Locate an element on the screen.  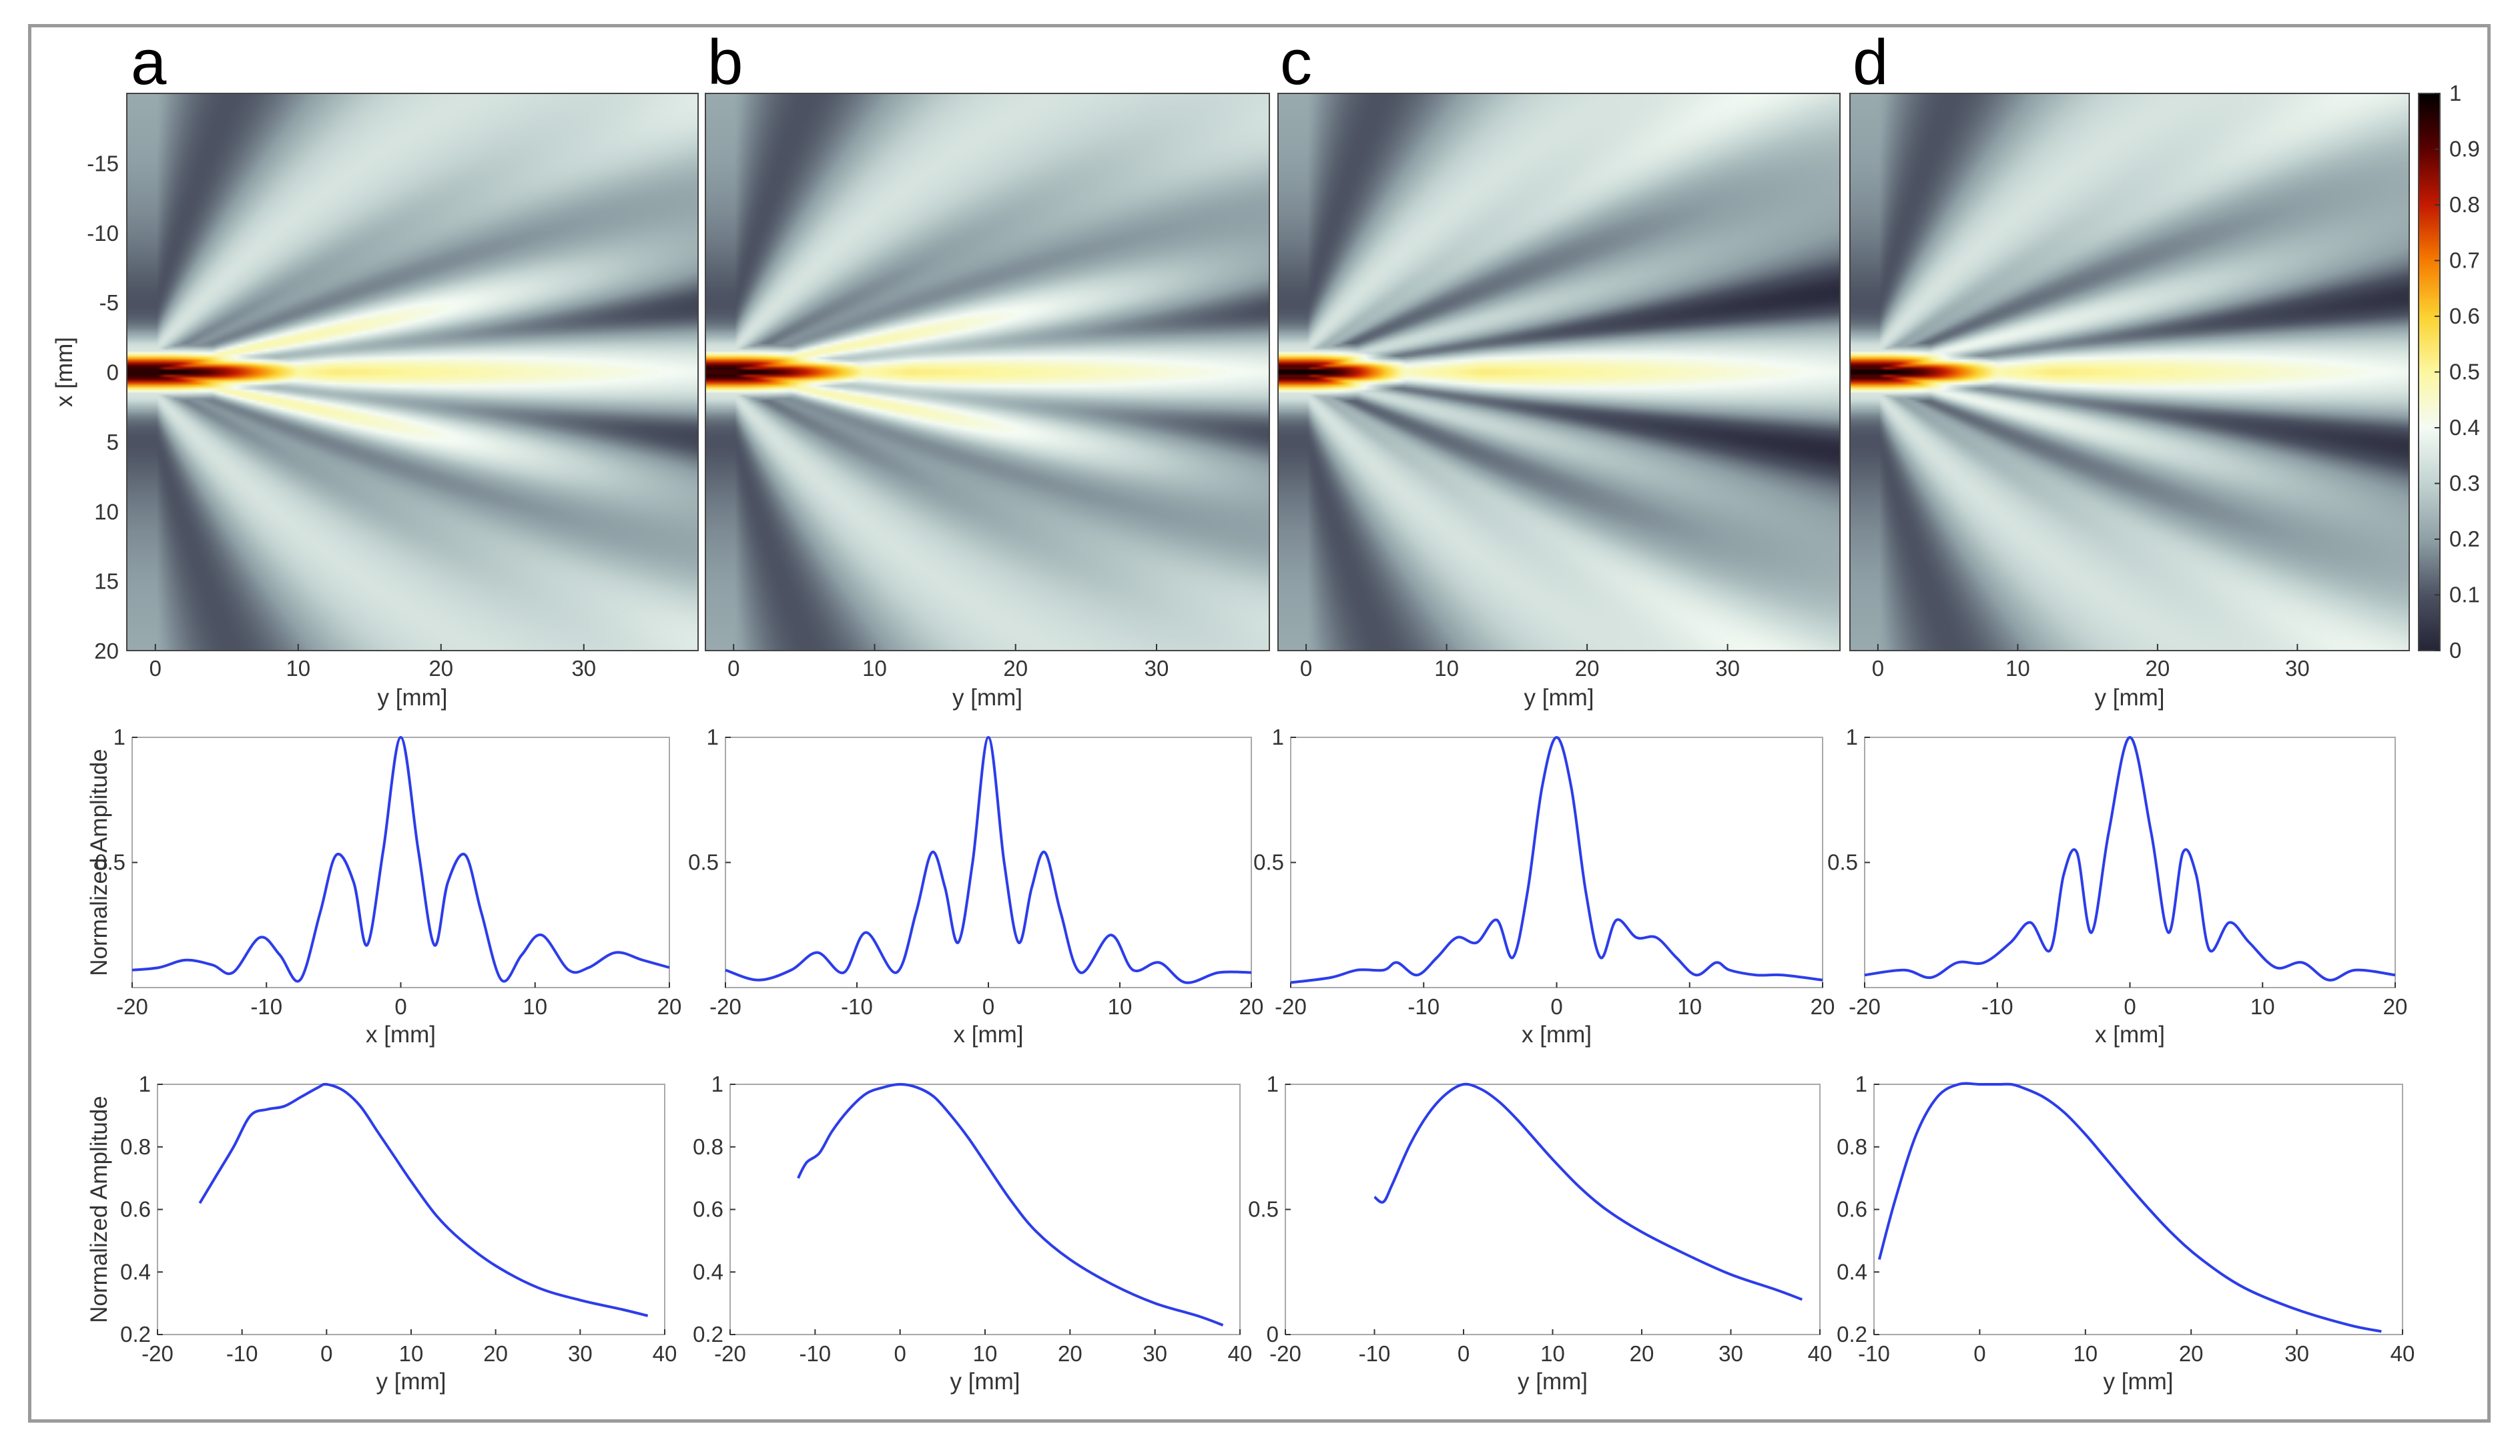
x-tick-label: 40 is located at coordinates (665, 1353).